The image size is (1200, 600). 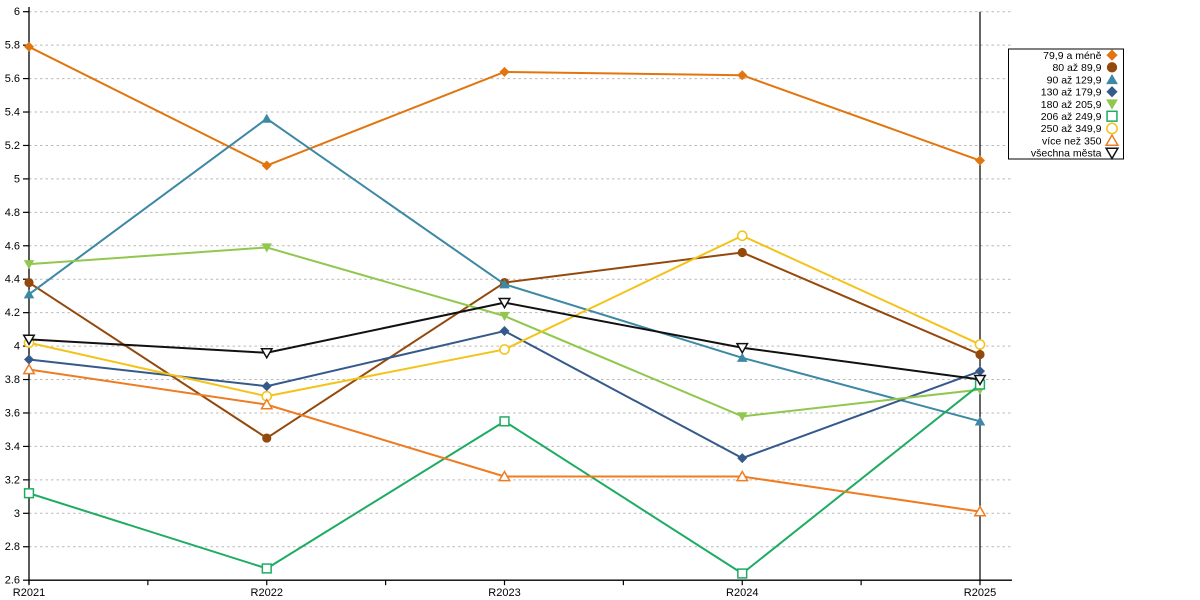 What do you see at coordinates (267, 593) in the screenshot?
I see `x-axis-label: R2022` at bounding box center [267, 593].